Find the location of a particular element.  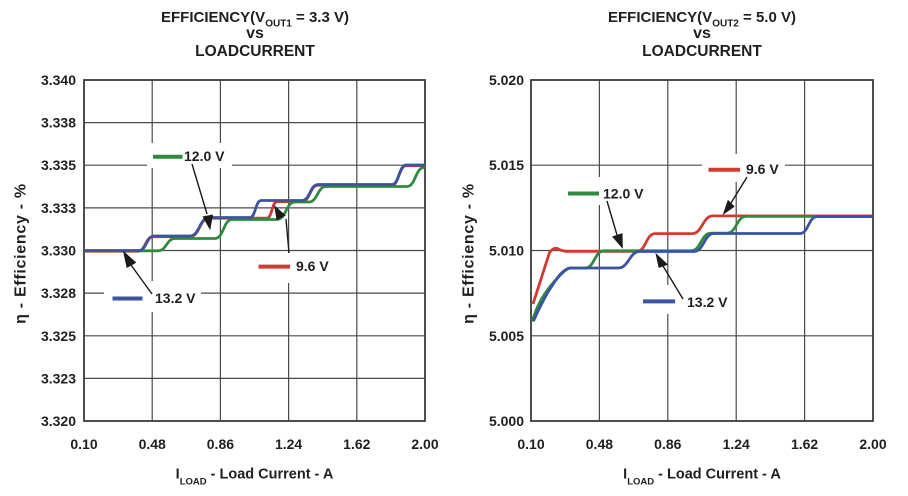

svg-text: 3.328 is located at coordinates (58, 293).